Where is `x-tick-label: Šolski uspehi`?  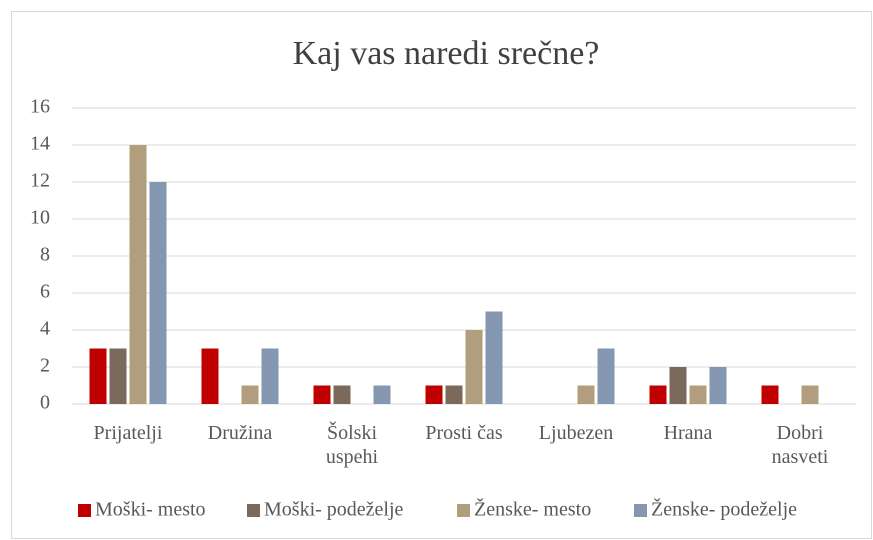
x-tick-label: Šolski uspehi is located at coordinates (352, 445).